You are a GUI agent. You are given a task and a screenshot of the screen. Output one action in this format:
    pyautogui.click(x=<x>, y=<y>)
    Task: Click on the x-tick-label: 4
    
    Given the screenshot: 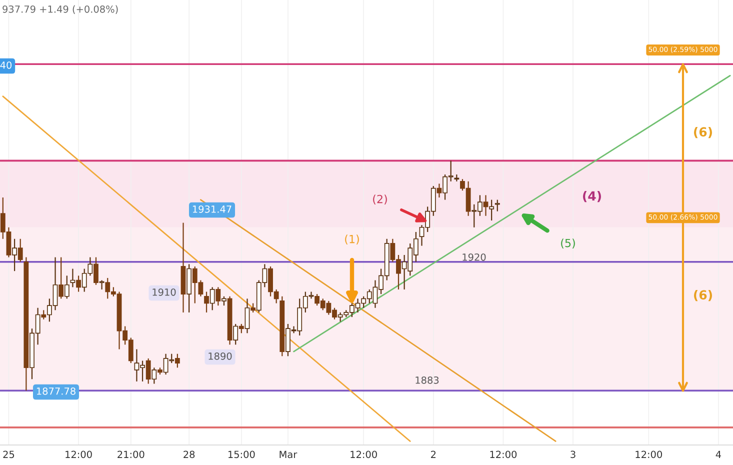 What is the action you would take?
    pyautogui.click(x=719, y=454)
    